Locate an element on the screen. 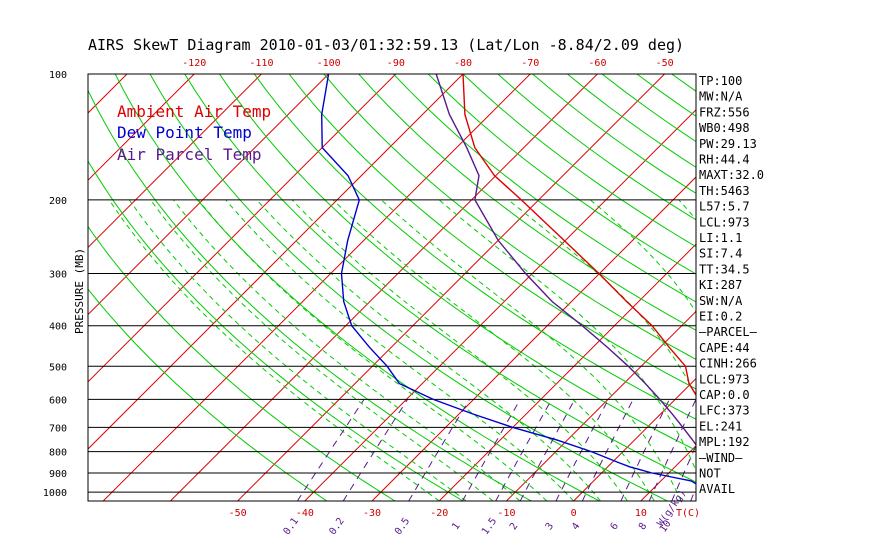 This screenshot has width=870, height=560. top-temp-tick-label: -90 is located at coordinates (396, 63).